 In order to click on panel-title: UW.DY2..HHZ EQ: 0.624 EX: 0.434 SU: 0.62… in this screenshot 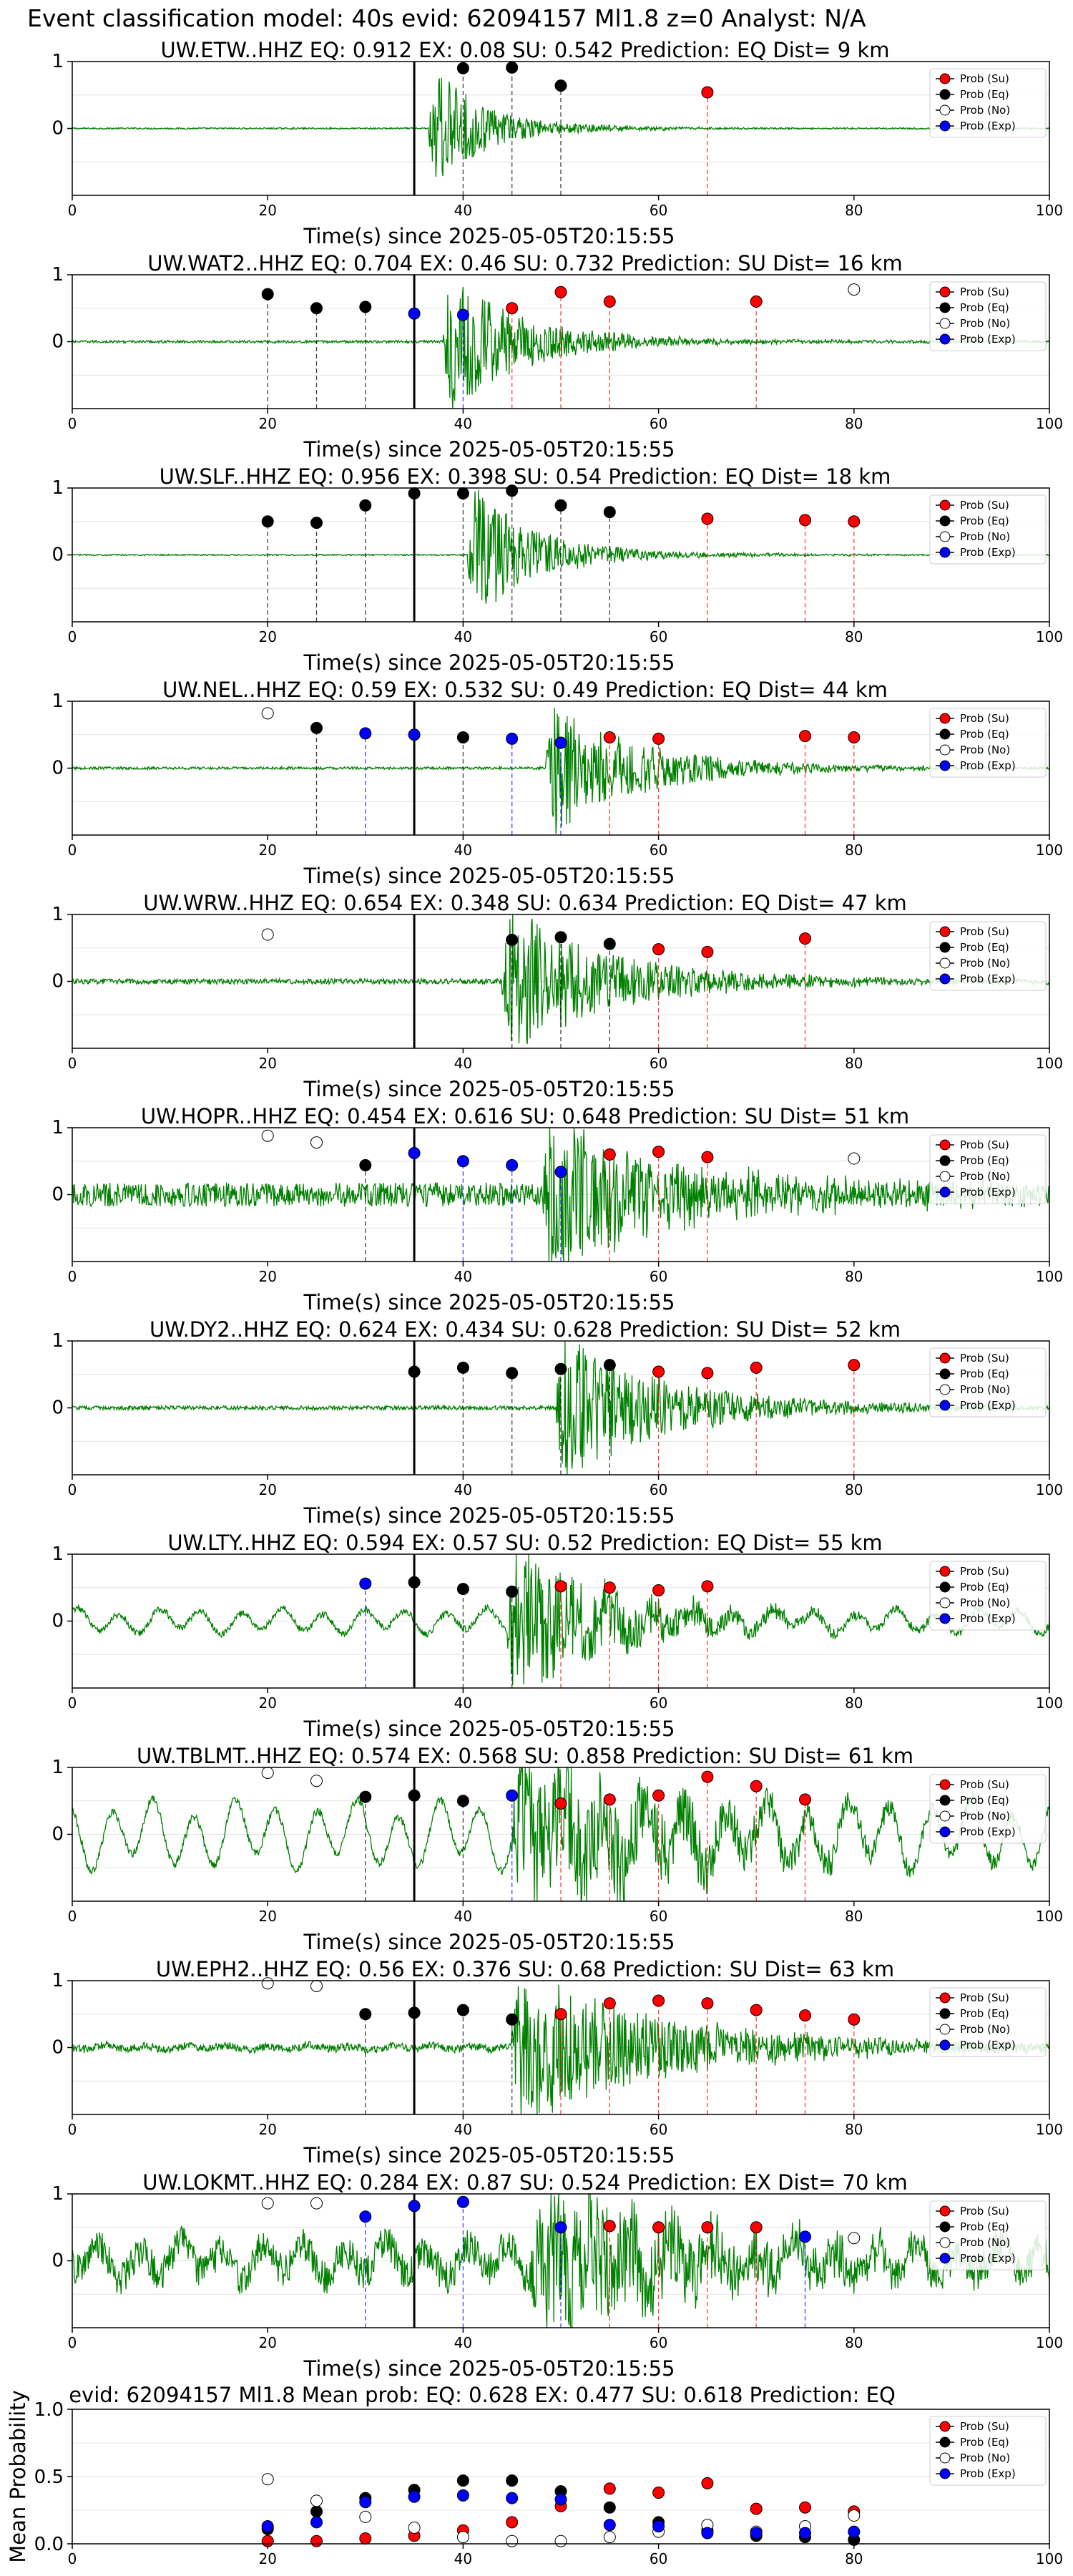, I will do `click(525, 1329)`.